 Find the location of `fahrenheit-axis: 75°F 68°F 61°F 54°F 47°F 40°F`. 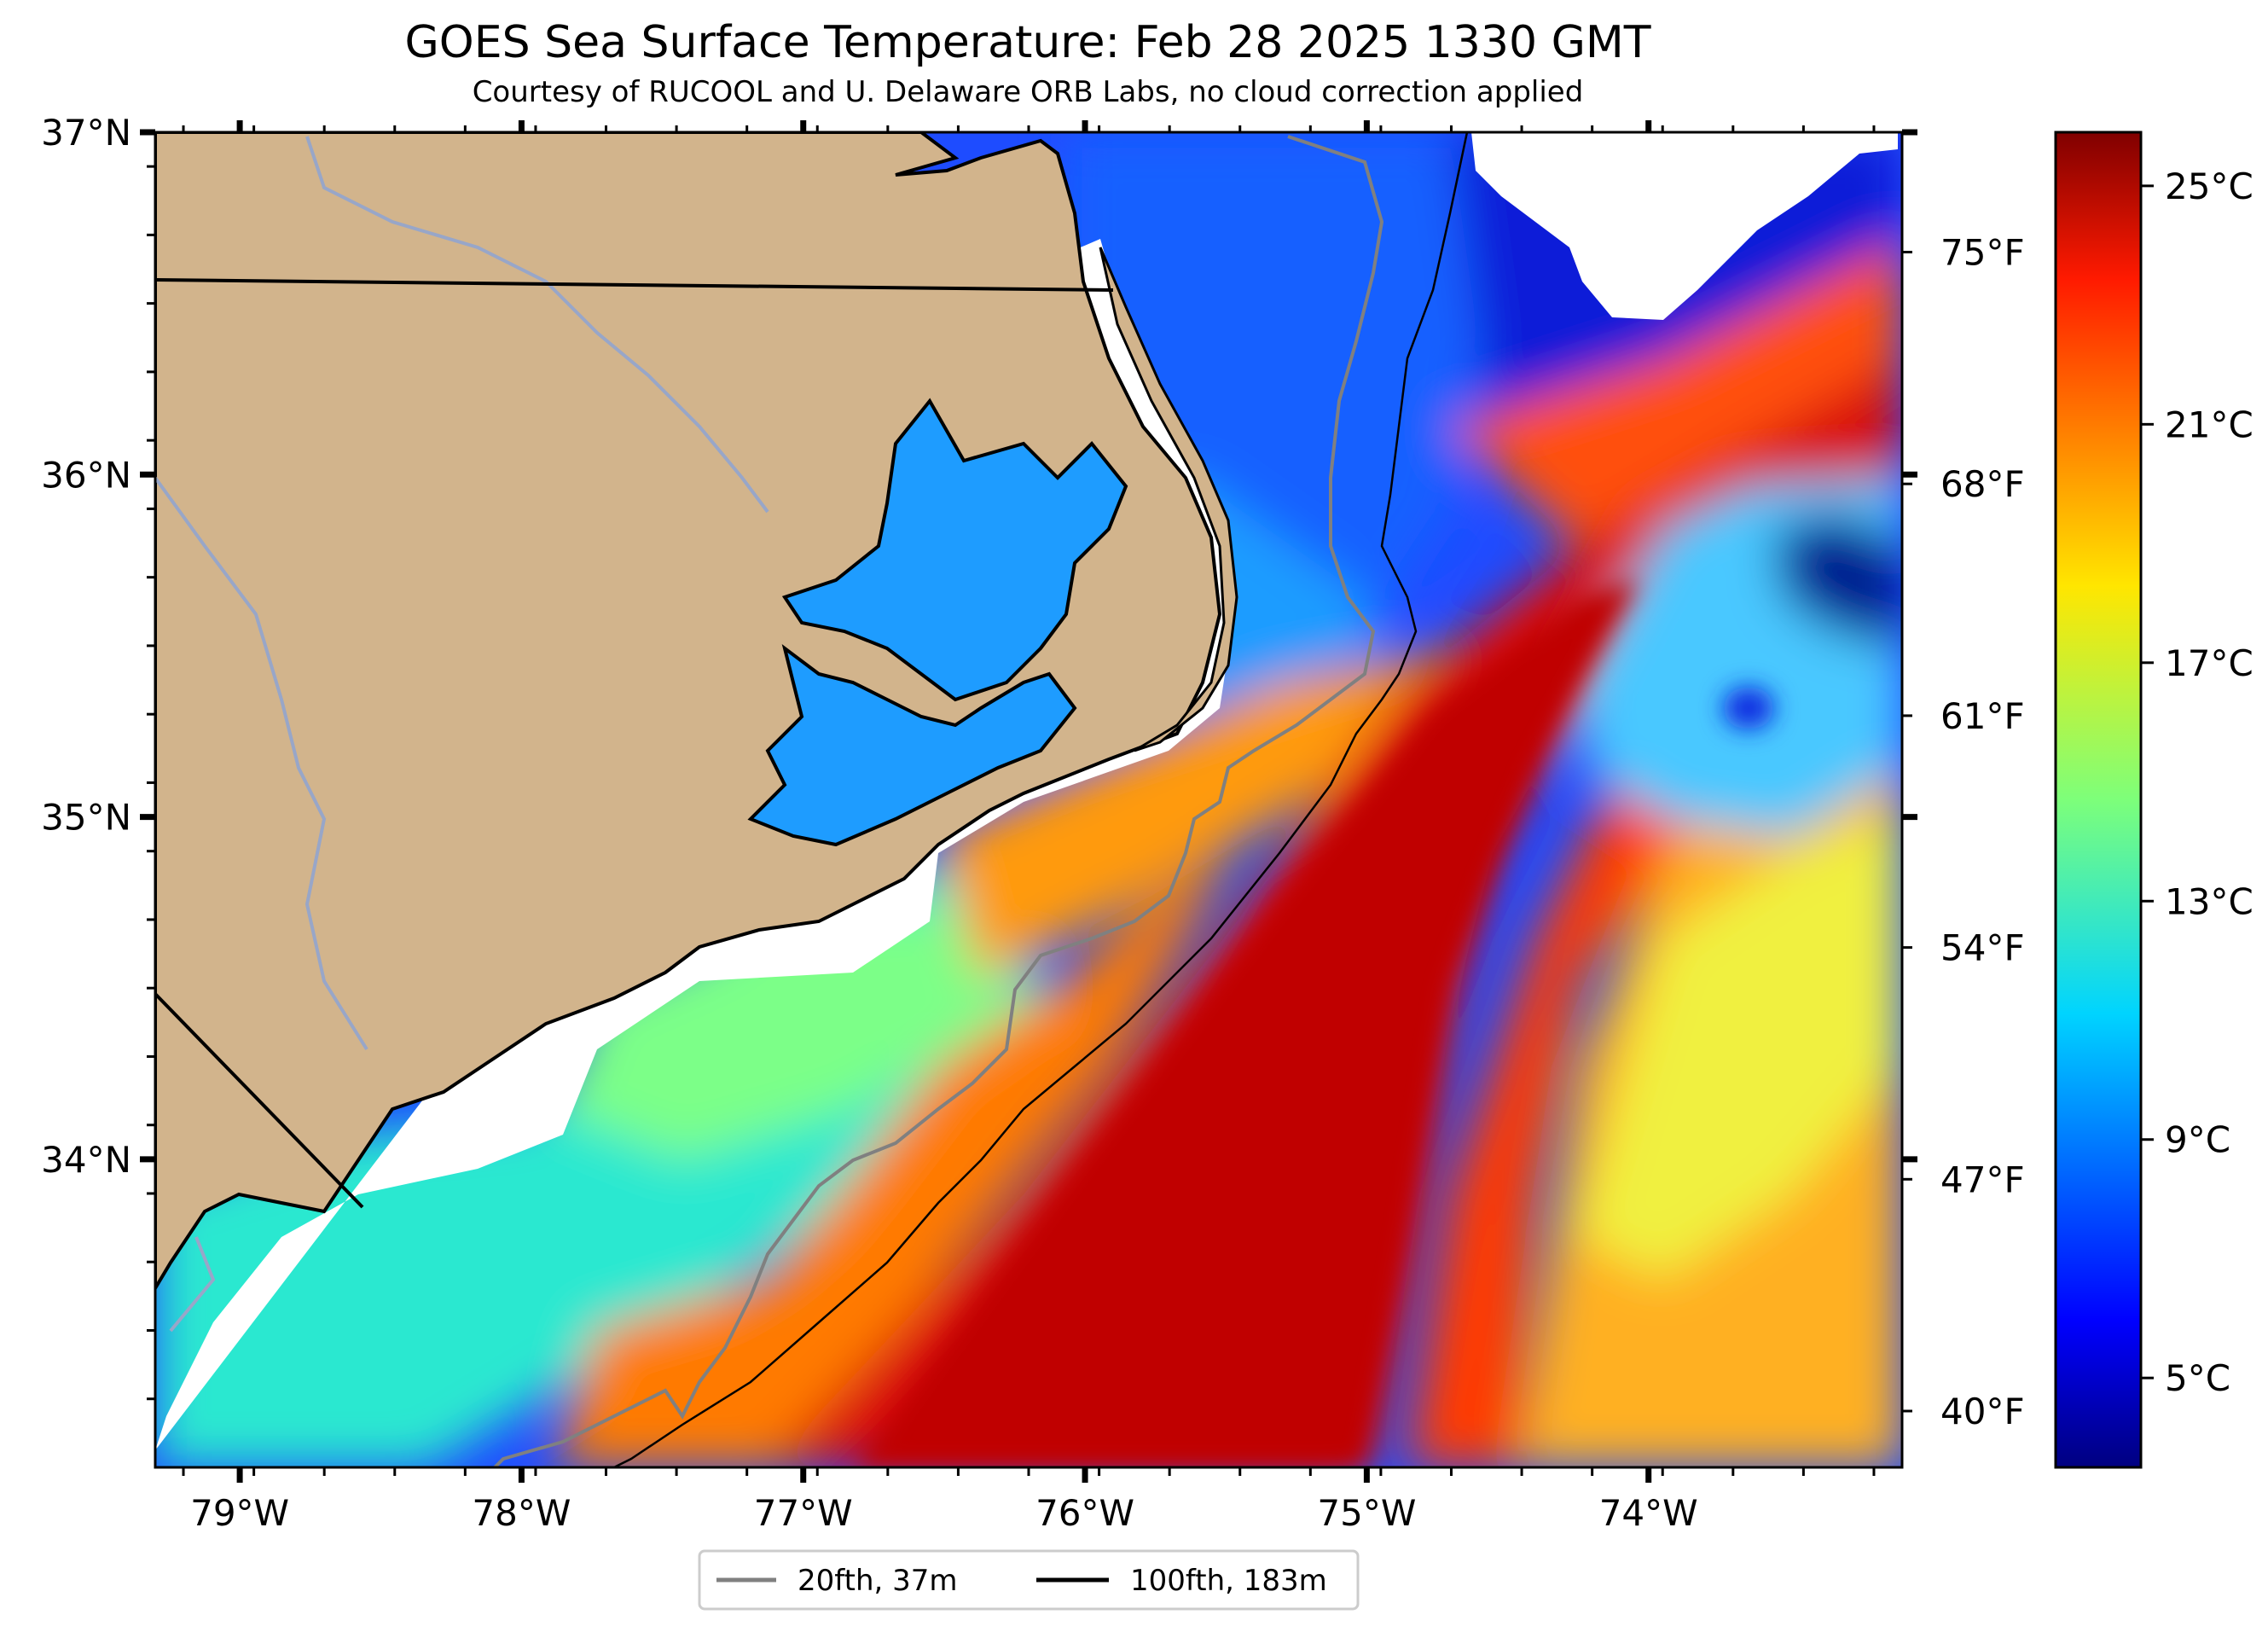

fahrenheit-axis: 75°F 68°F 61°F 54°F 47°F 40°F is located at coordinates (1963, 780).